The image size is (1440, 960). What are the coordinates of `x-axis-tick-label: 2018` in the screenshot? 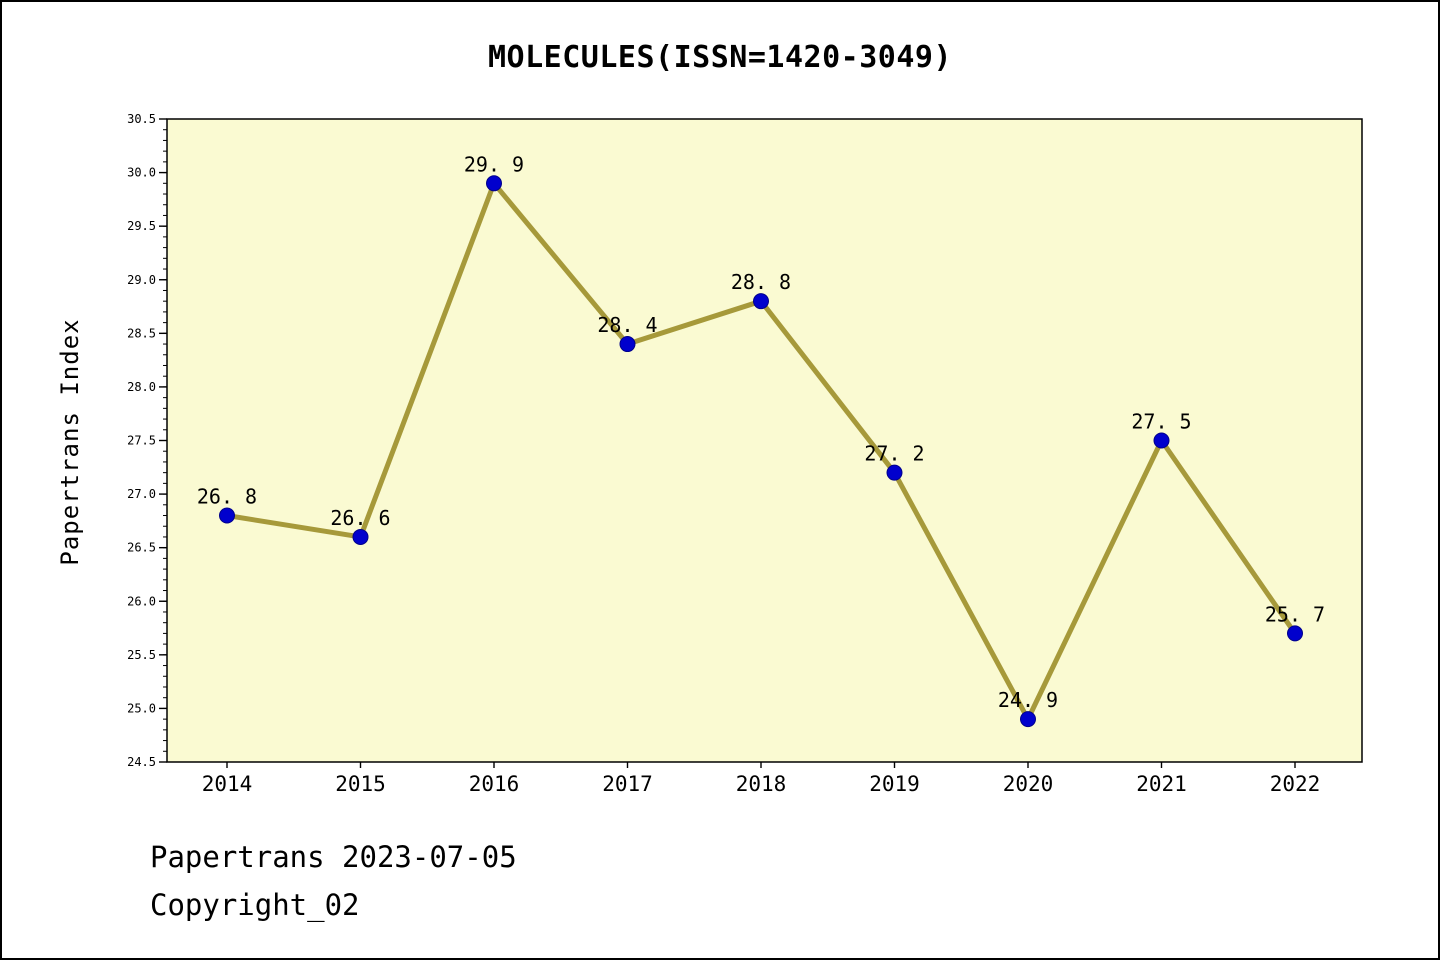 It's located at (761, 784).